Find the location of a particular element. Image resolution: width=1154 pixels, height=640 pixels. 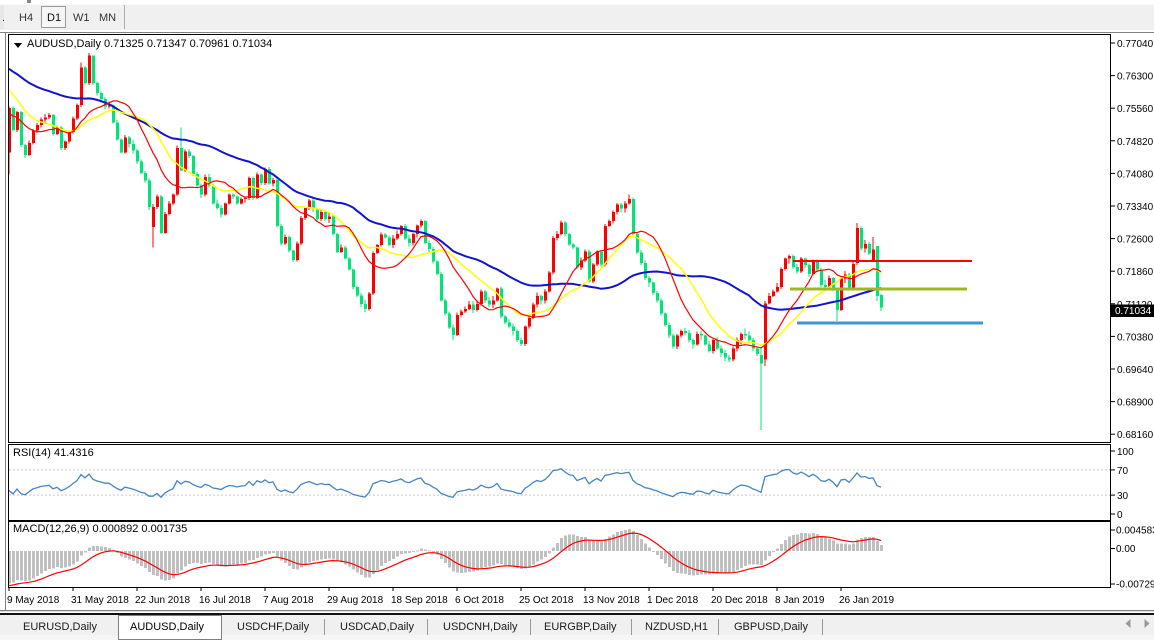

svg-text: 18 Sep 2018 is located at coordinates (419, 600).